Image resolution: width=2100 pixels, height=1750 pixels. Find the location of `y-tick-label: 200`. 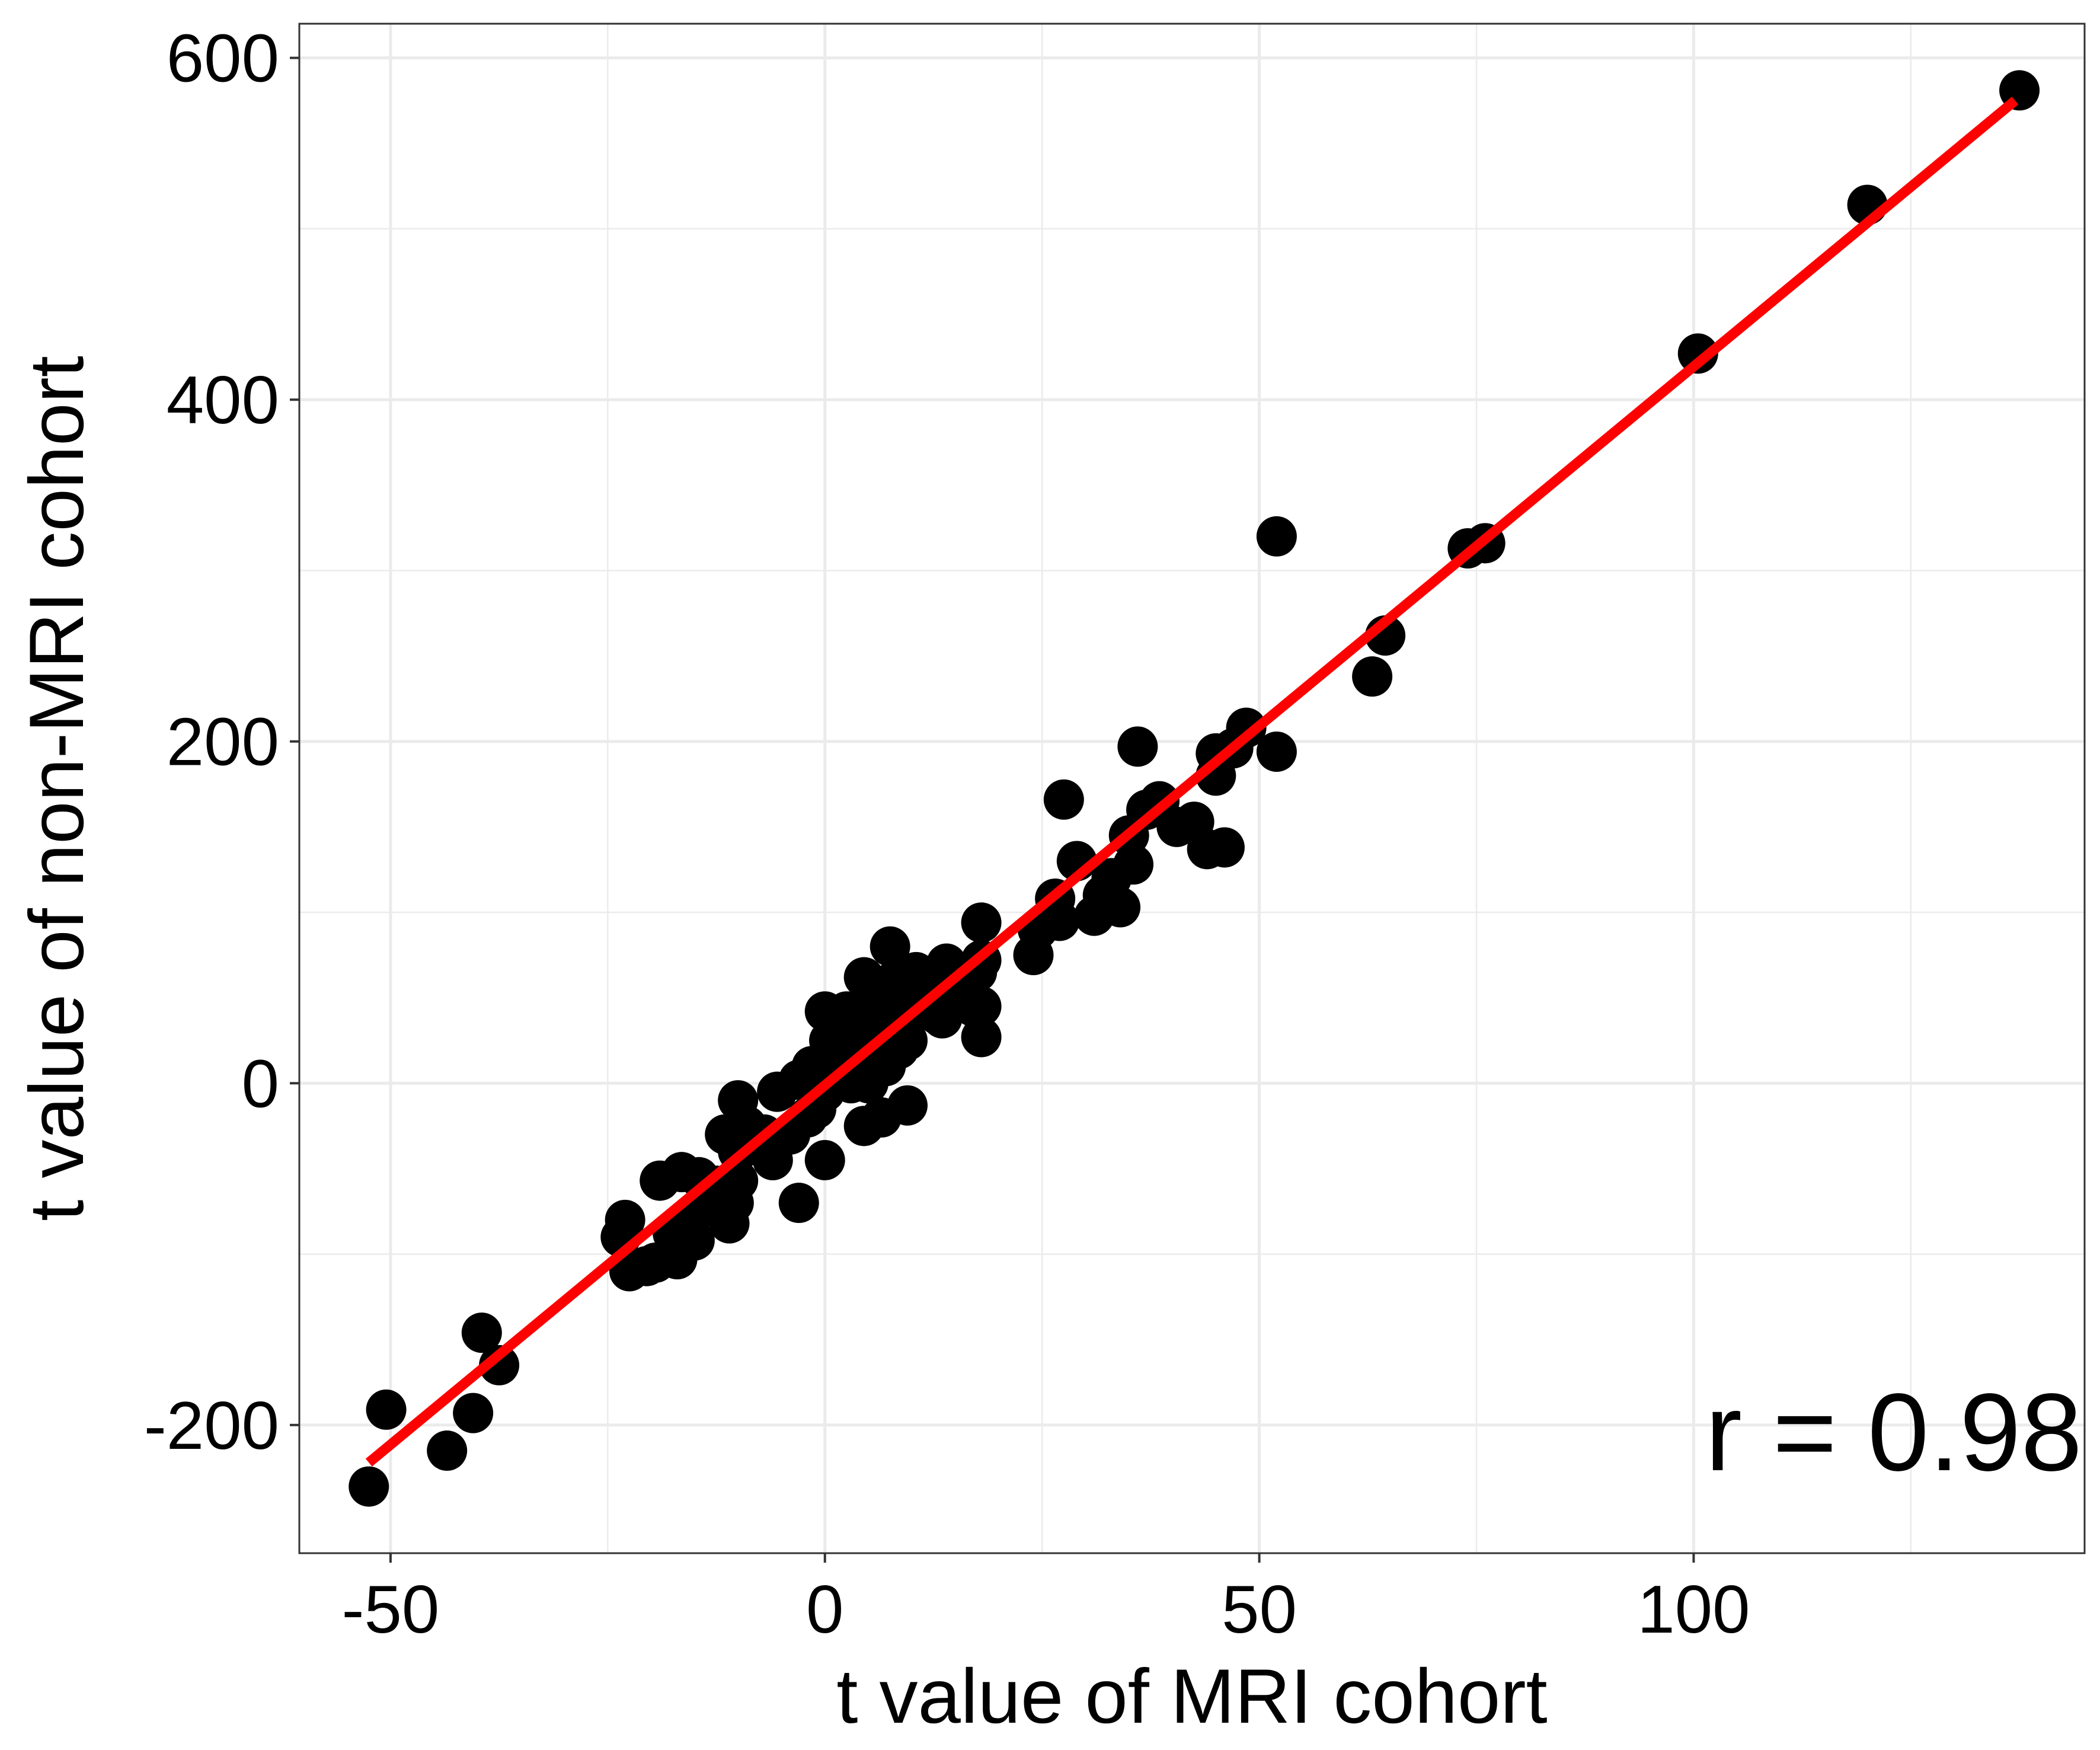

y-tick-label: 200 is located at coordinates (223, 742).